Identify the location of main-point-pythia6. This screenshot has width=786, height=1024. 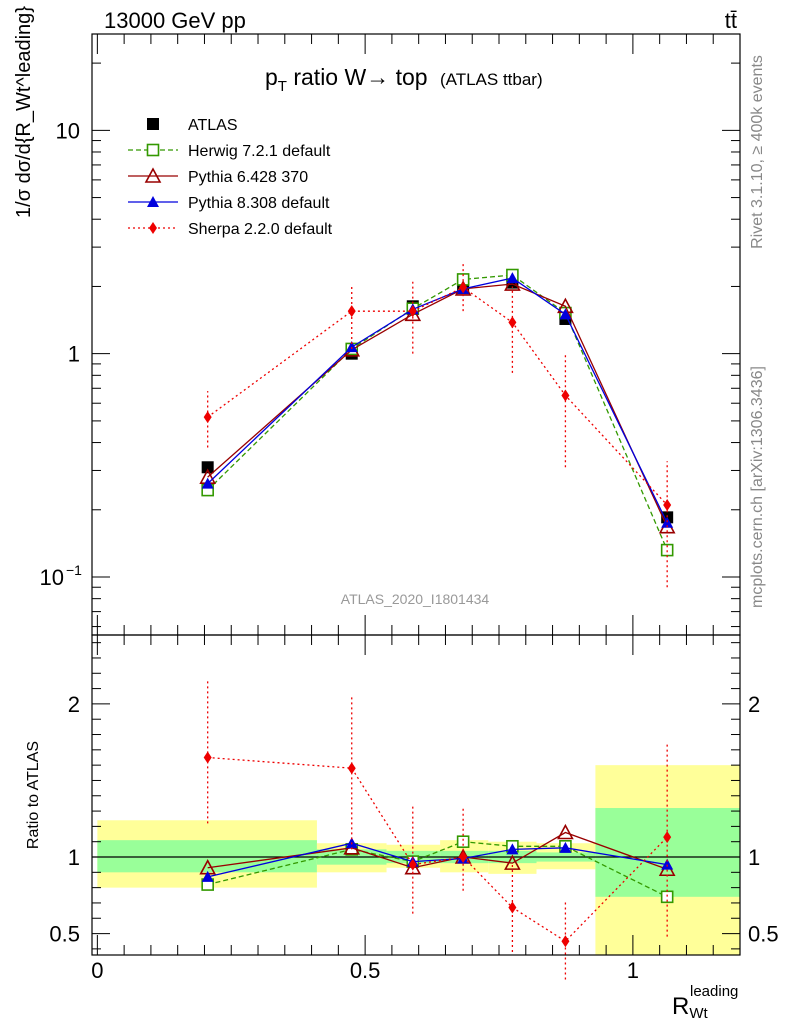
(512, 283).